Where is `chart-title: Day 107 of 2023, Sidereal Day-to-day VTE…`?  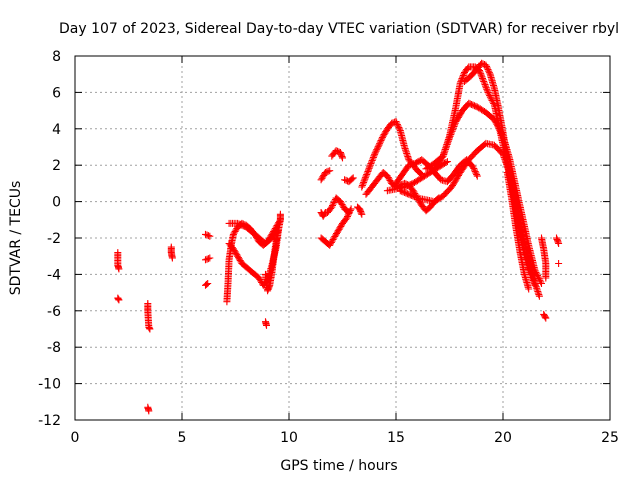
chart-title: Day 107 of 2023, Sidereal Day-to-day VTE… is located at coordinates (339, 29).